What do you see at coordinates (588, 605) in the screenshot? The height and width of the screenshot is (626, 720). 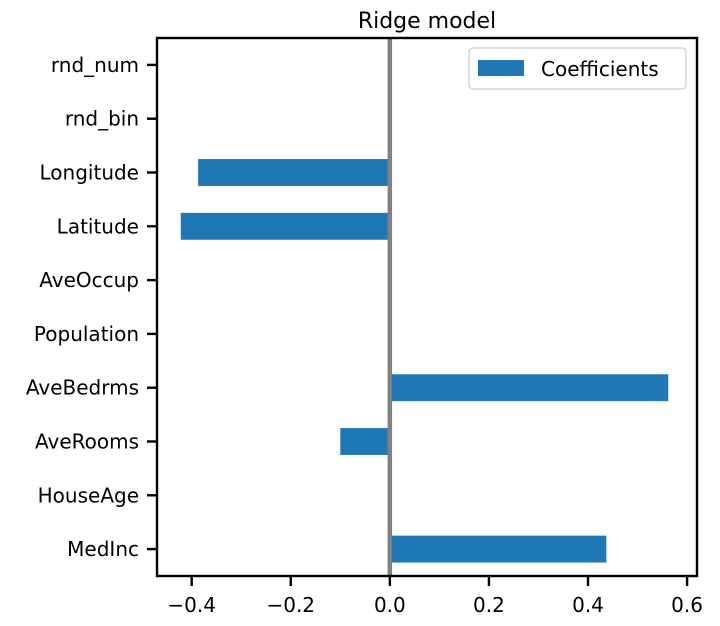 I see `xtick-label: 0.4` at bounding box center [588, 605].